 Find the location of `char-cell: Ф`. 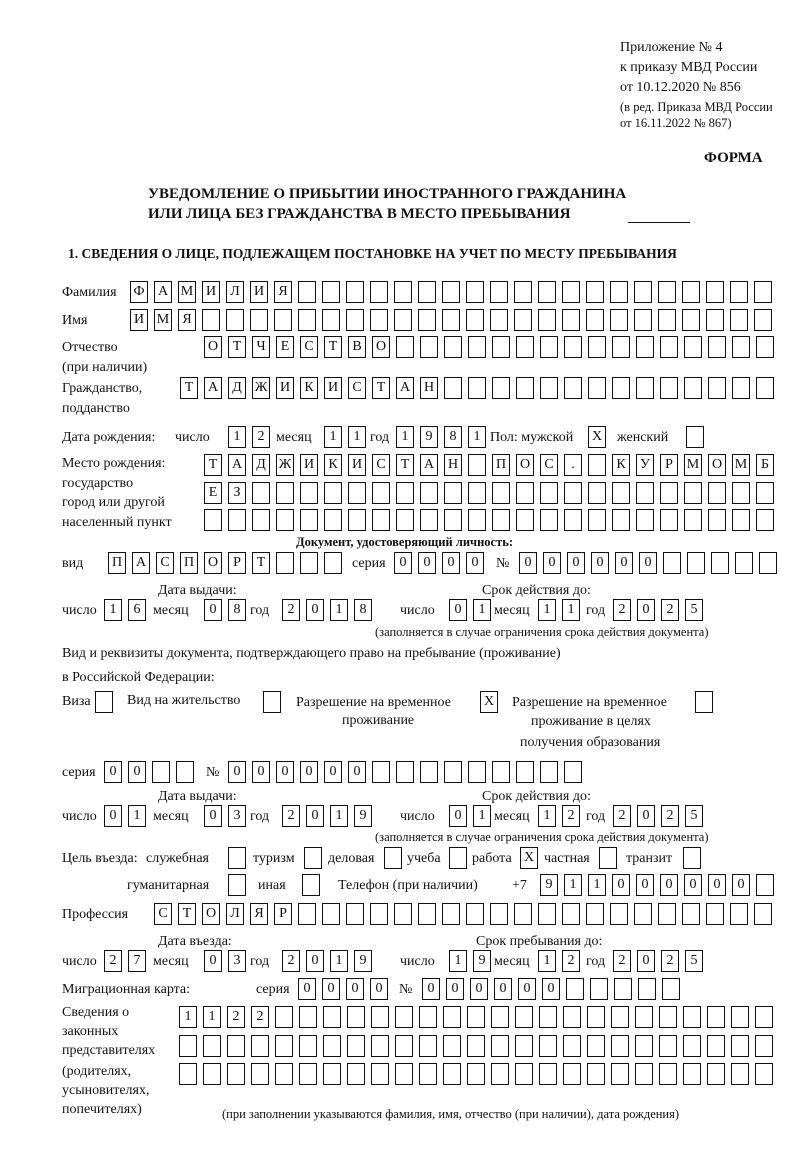

char-cell: Ф is located at coordinates (139, 292).